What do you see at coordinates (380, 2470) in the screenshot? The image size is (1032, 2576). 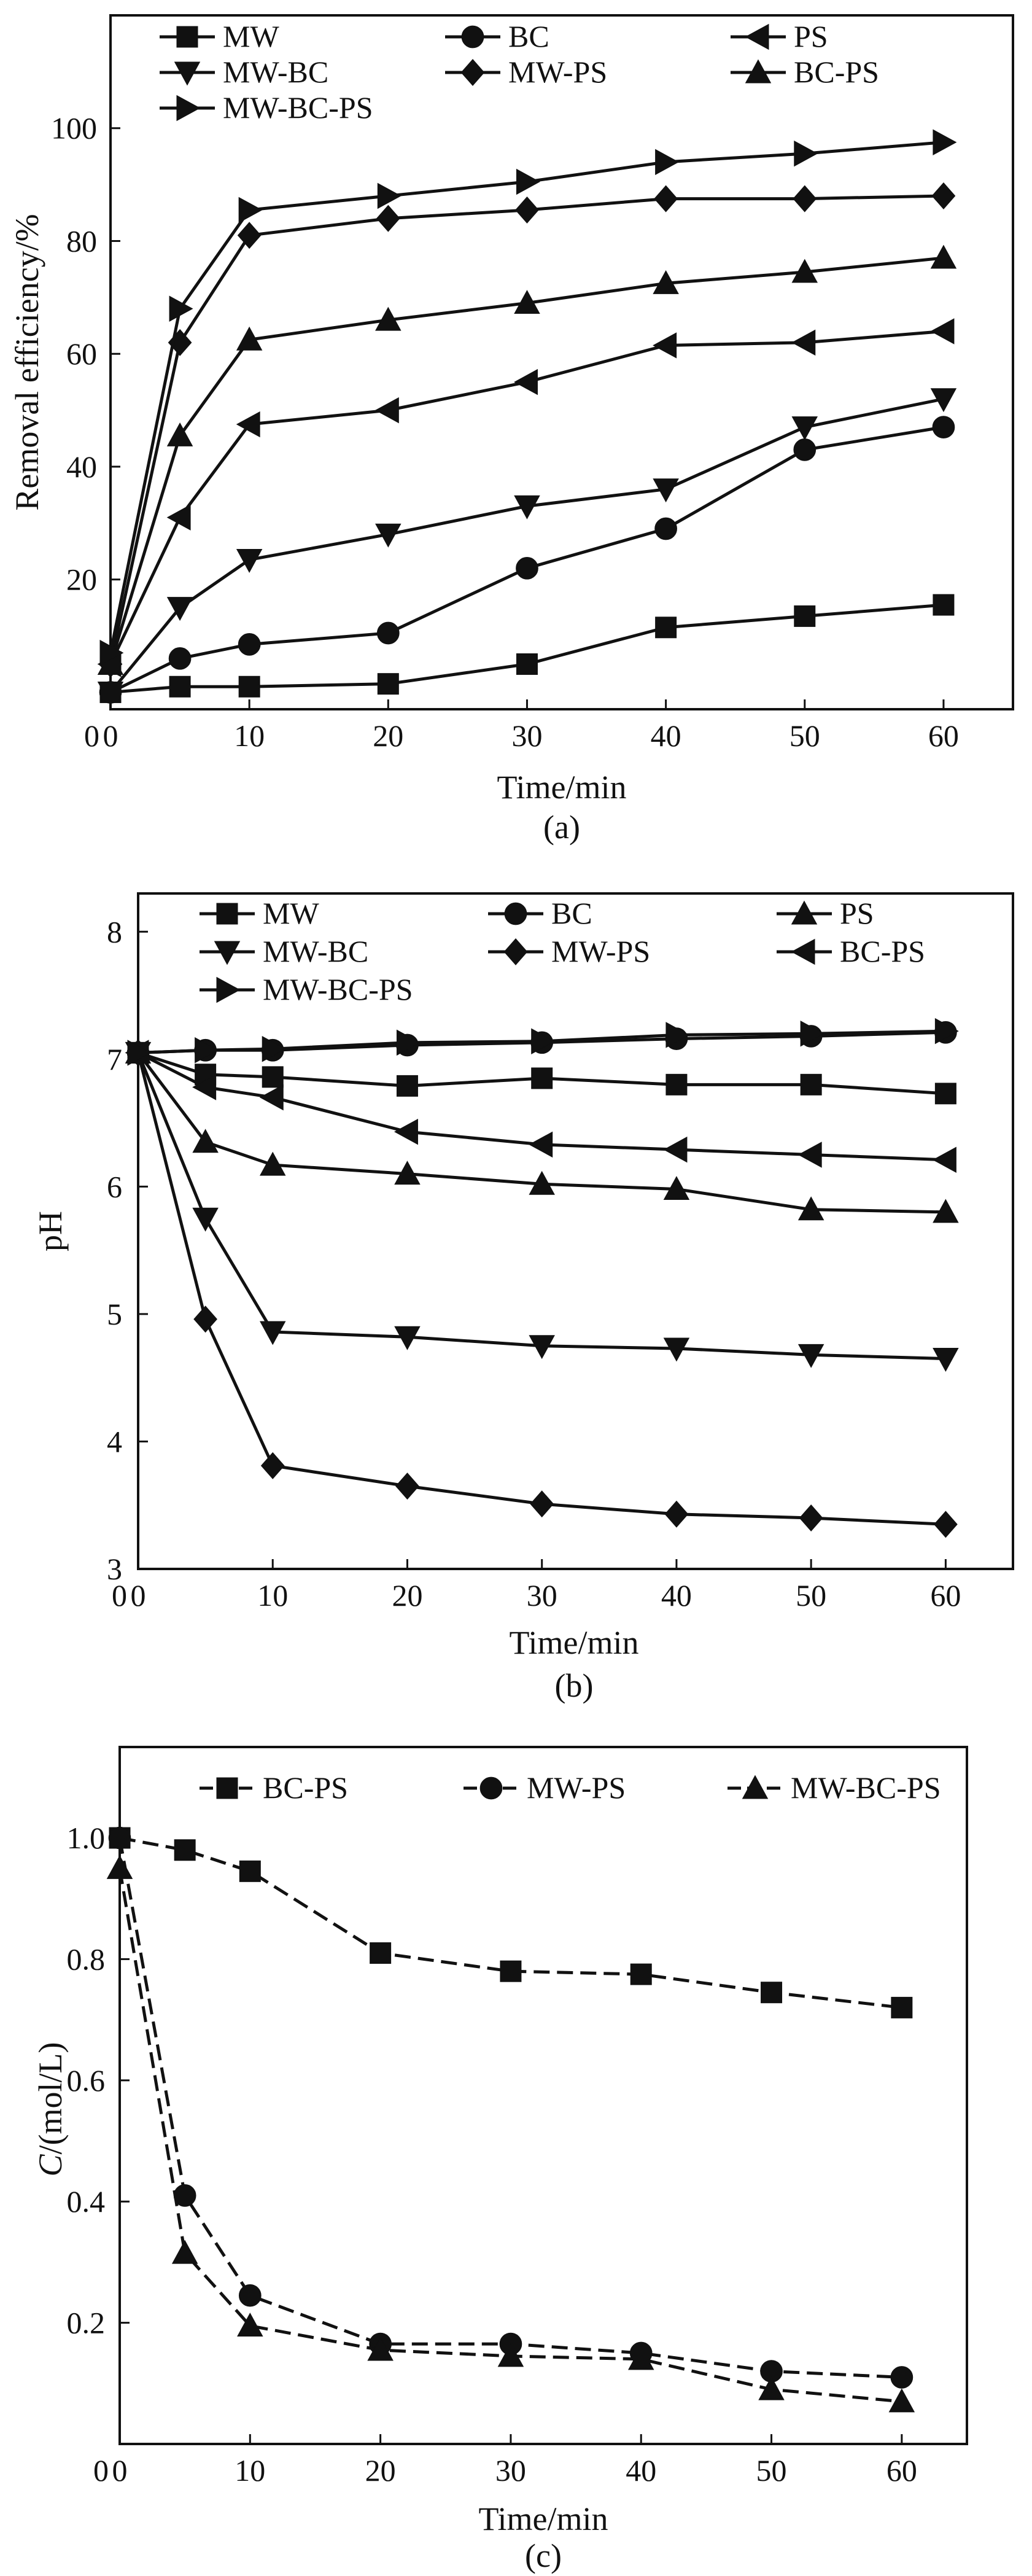 I see `x-tick-label: 20` at bounding box center [380, 2470].